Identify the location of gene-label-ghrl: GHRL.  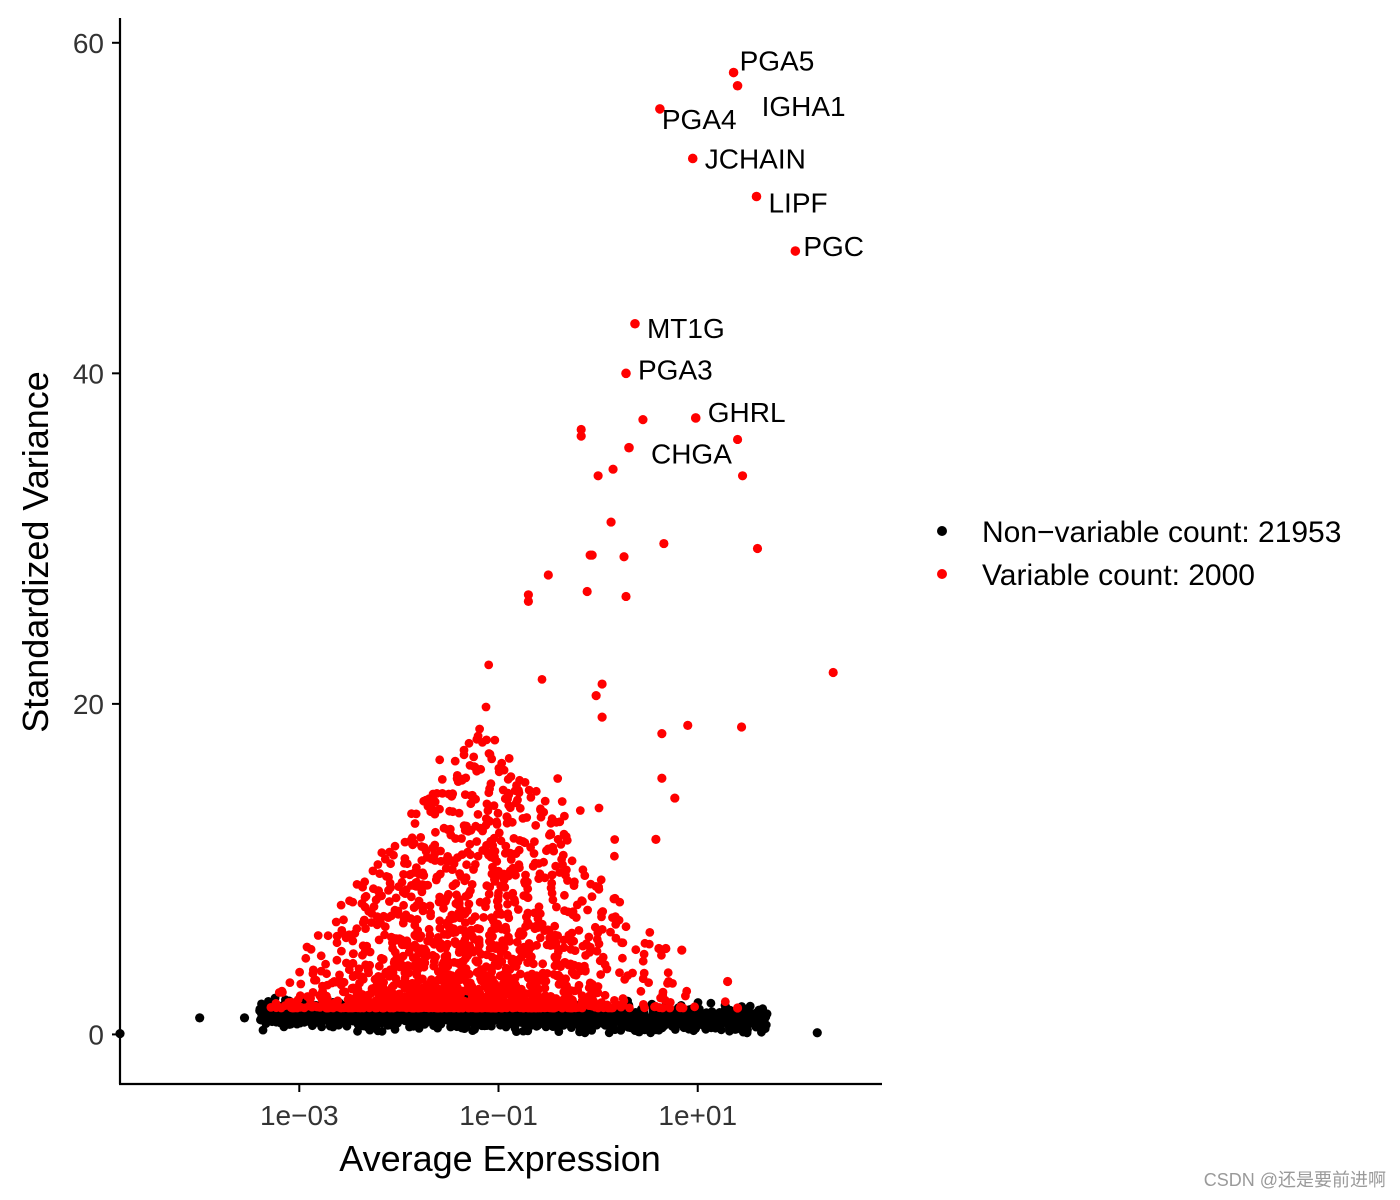
(747, 412).